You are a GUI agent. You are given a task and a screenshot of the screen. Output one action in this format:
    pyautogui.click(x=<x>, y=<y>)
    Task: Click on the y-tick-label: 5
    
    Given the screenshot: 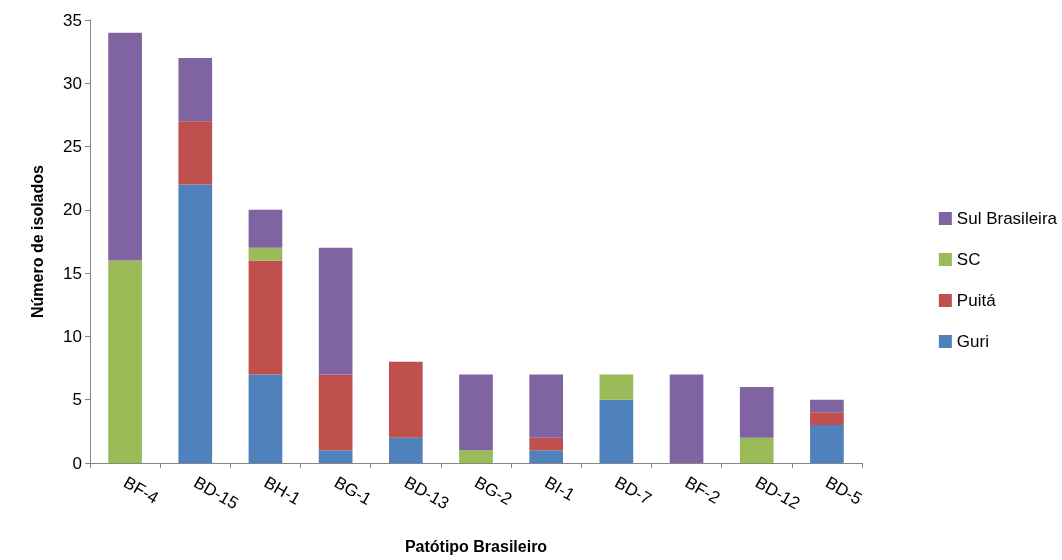 What is the action you would take?
    pyautogui.click(x=77, y=400)
    